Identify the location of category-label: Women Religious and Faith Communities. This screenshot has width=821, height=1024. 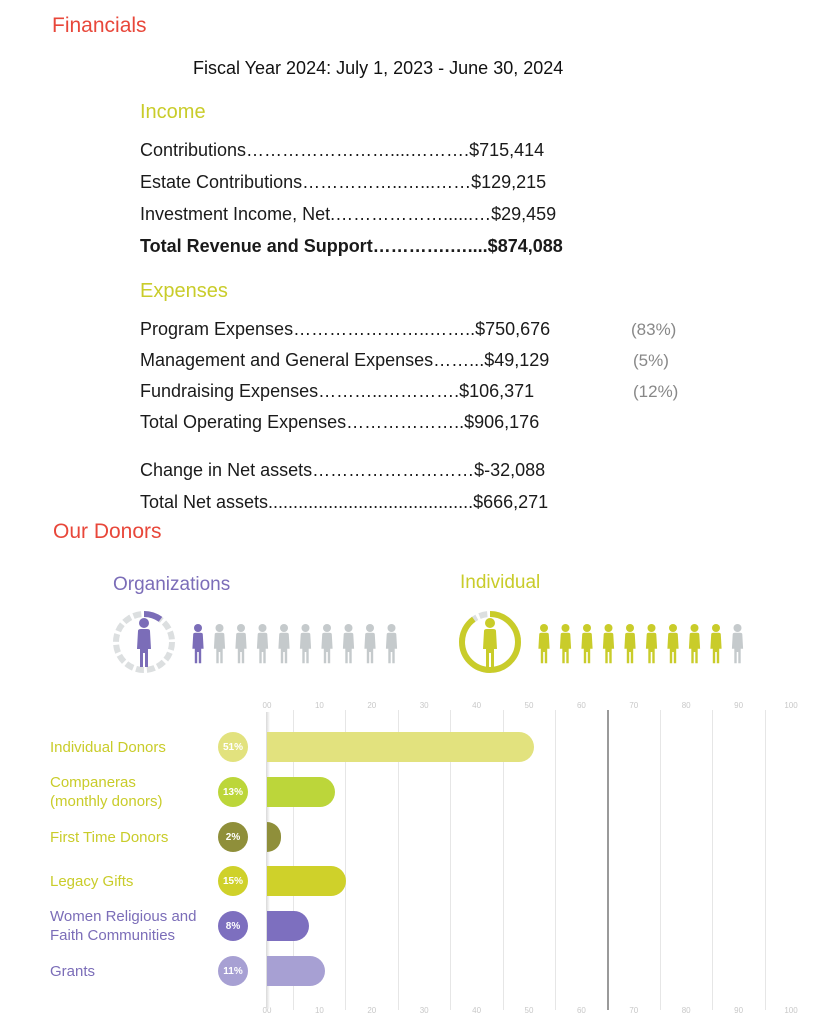
(123, 926).